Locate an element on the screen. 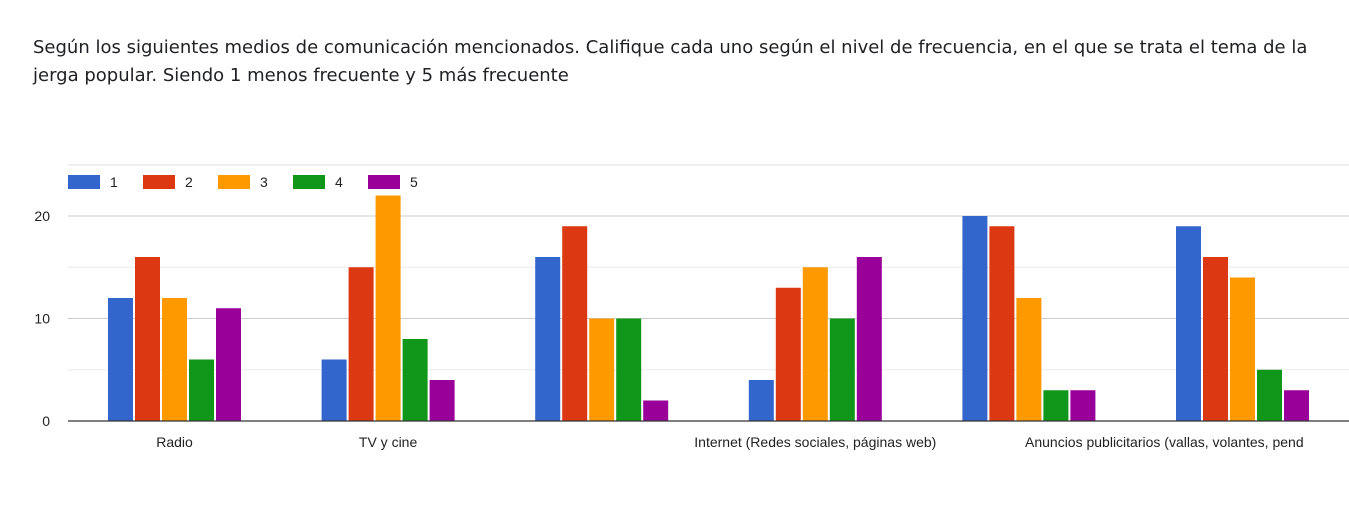  legend-label: 4 is located at coordinates (339, 182).